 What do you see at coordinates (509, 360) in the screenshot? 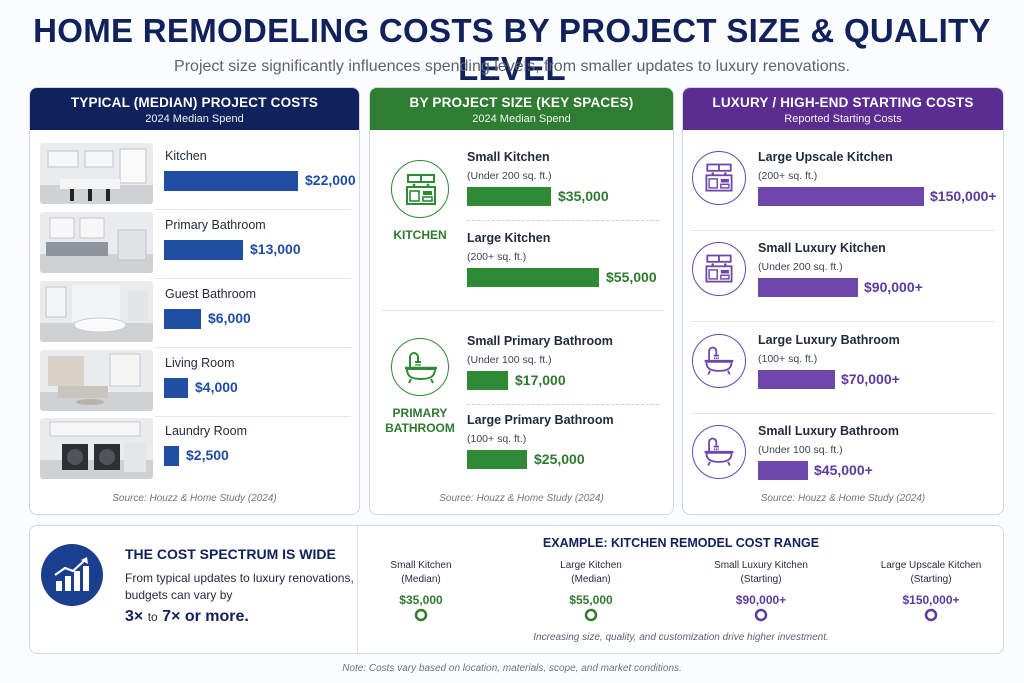
I see `project-size-item-size: (Under 100 sq. ft.)` at bounding box center [509, 360].